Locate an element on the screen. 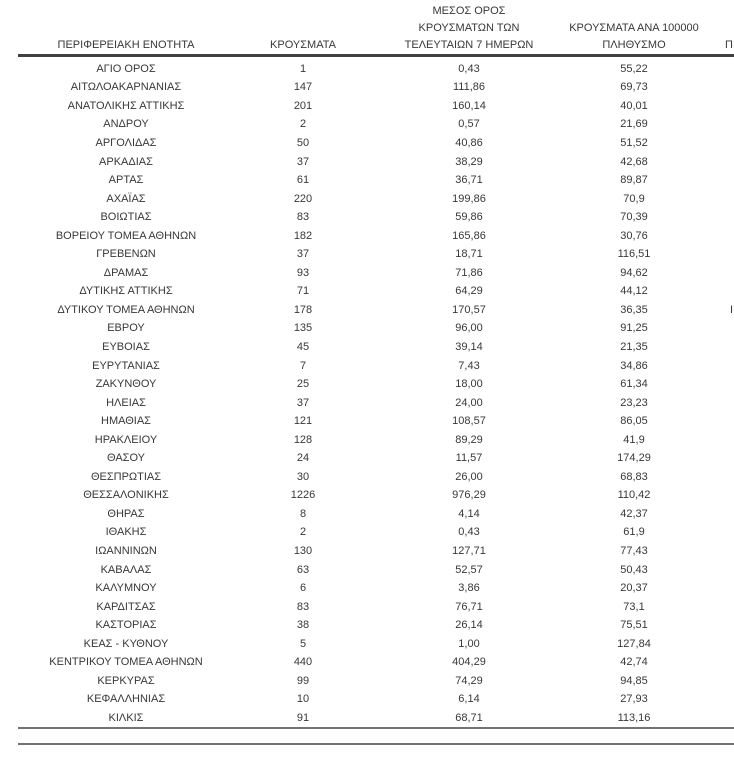  per100k-cell: 73,1 is located at coordinates (634, 606).